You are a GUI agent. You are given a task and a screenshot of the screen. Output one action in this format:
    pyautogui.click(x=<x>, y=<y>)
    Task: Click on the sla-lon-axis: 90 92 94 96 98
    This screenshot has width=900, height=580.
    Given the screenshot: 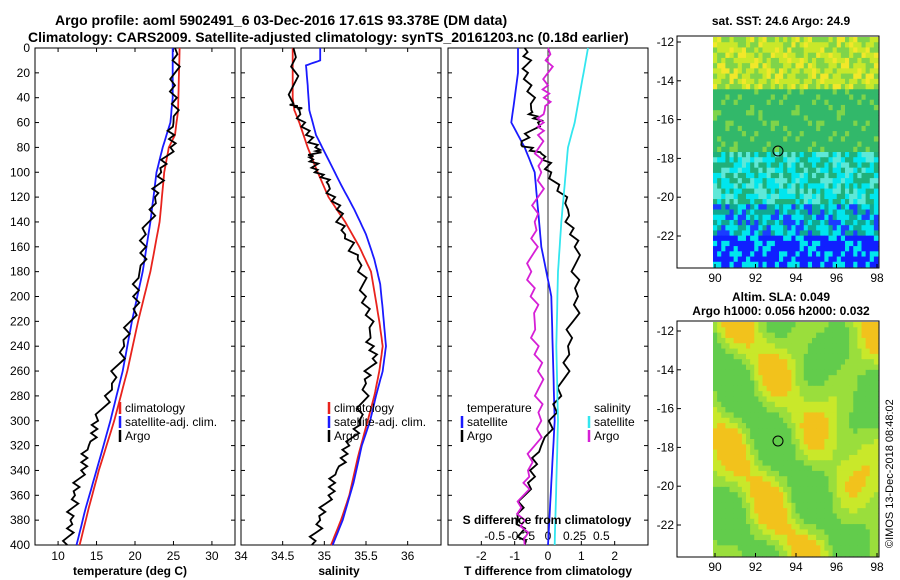 What is the action you would take?
    pyautogui.click(x=796, y=563)
    